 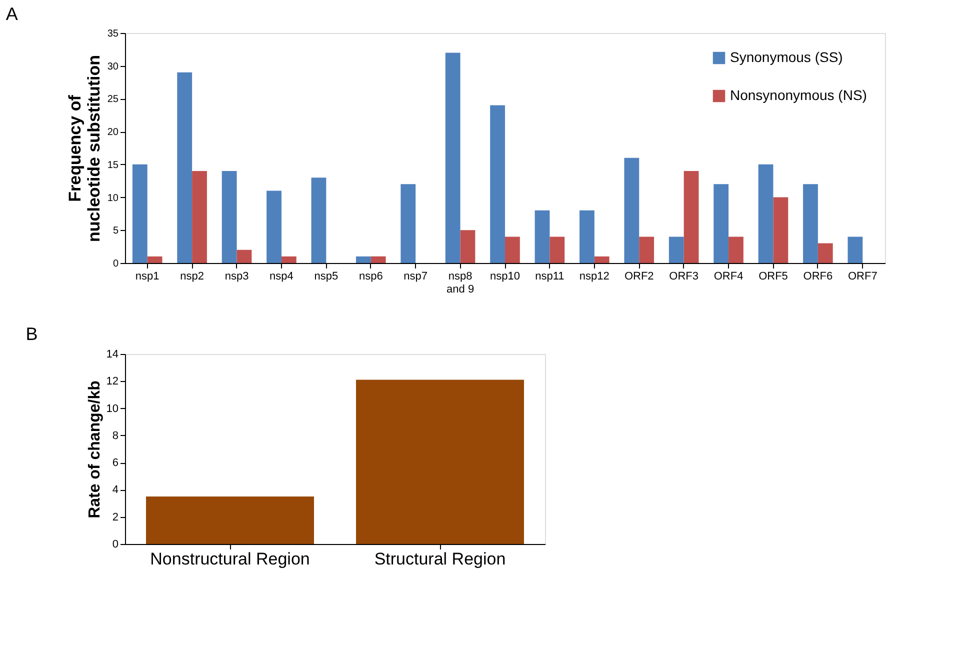 I want to click on x-tick-label: nsp8 and 9, so click(x=460, y=283).